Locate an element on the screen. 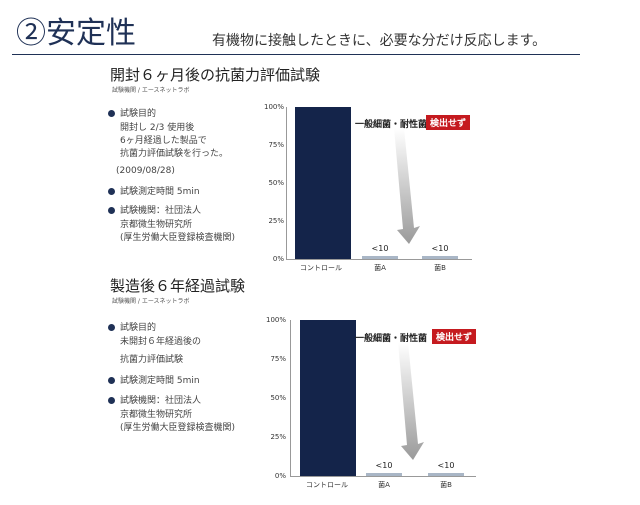 This screenshot has height=505, width=640. page-title: ②安定性 is located at coordinates (76, 33).